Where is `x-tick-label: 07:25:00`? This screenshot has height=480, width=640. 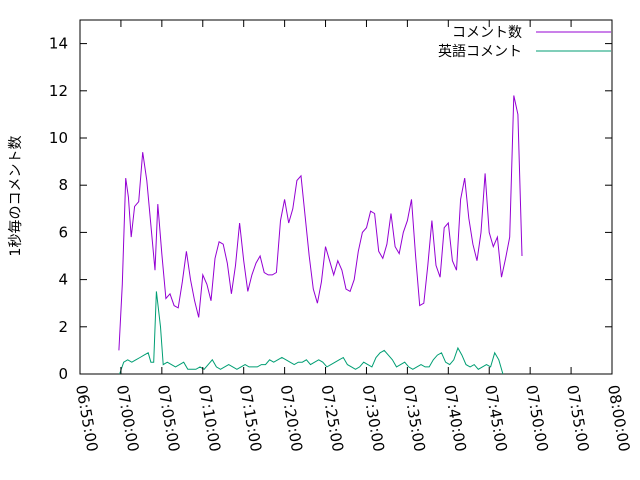 x-tick-label: 07:25:00 is located at coordinates (332, 418).